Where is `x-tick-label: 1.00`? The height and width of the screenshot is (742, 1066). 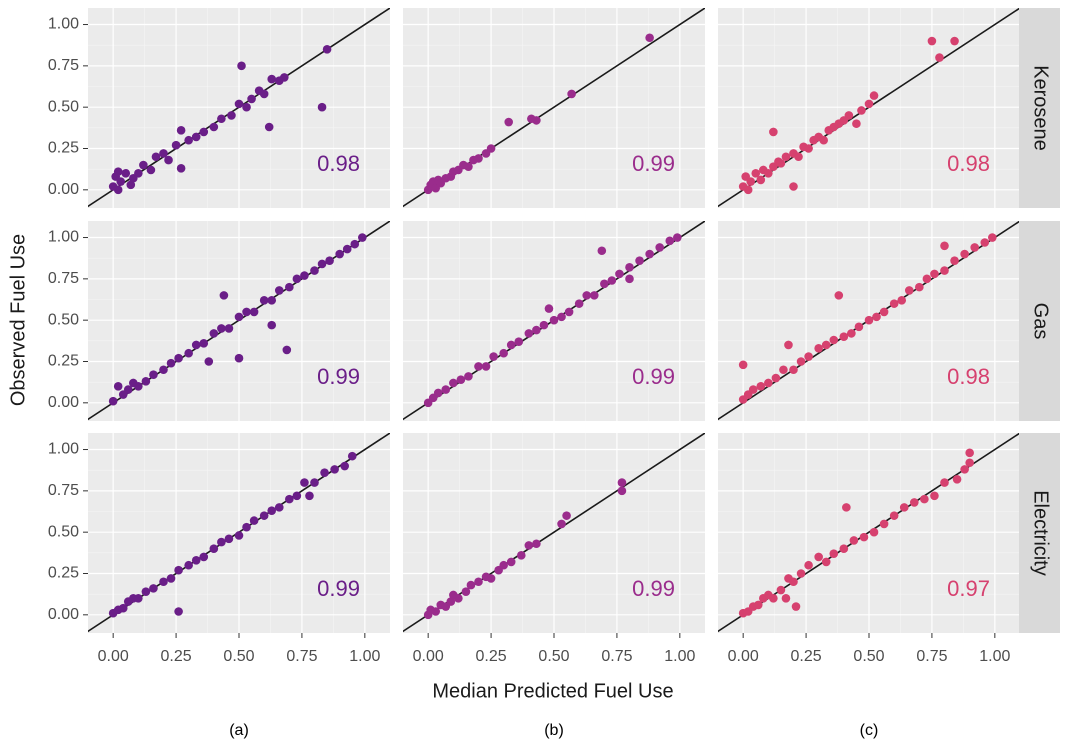
x-tick-label: 1.00 is located at coordinates (994, 656).